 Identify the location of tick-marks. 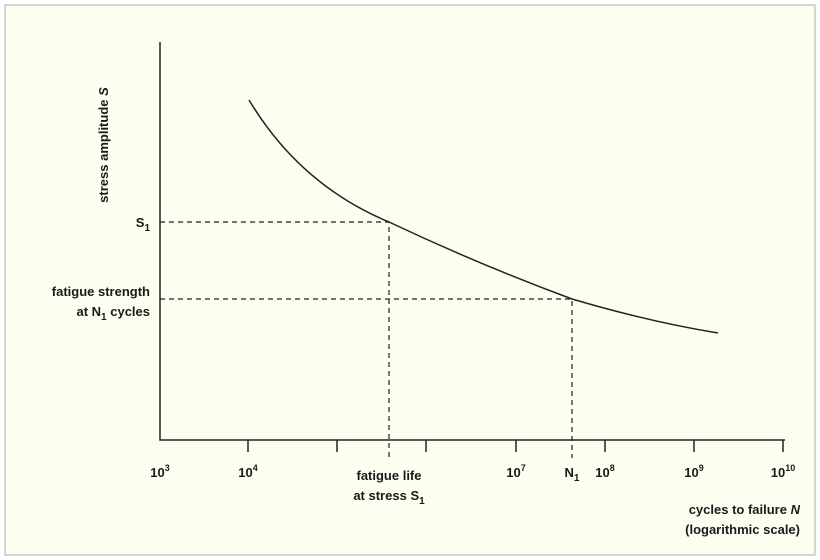
(515, 446).